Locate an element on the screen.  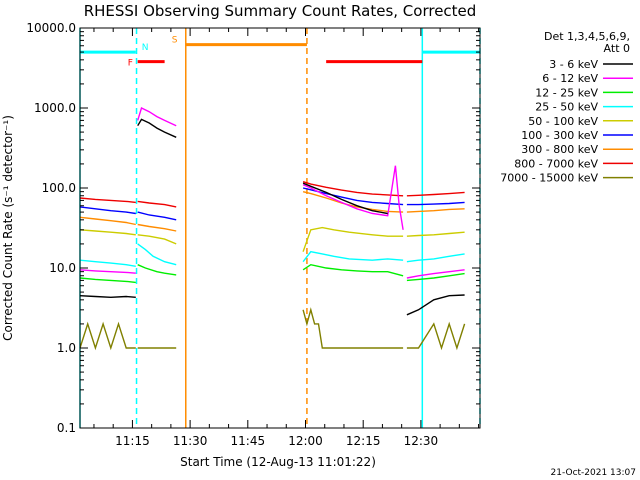
x-tick-label-1: 11:15 is located at coordinates (132, 441).